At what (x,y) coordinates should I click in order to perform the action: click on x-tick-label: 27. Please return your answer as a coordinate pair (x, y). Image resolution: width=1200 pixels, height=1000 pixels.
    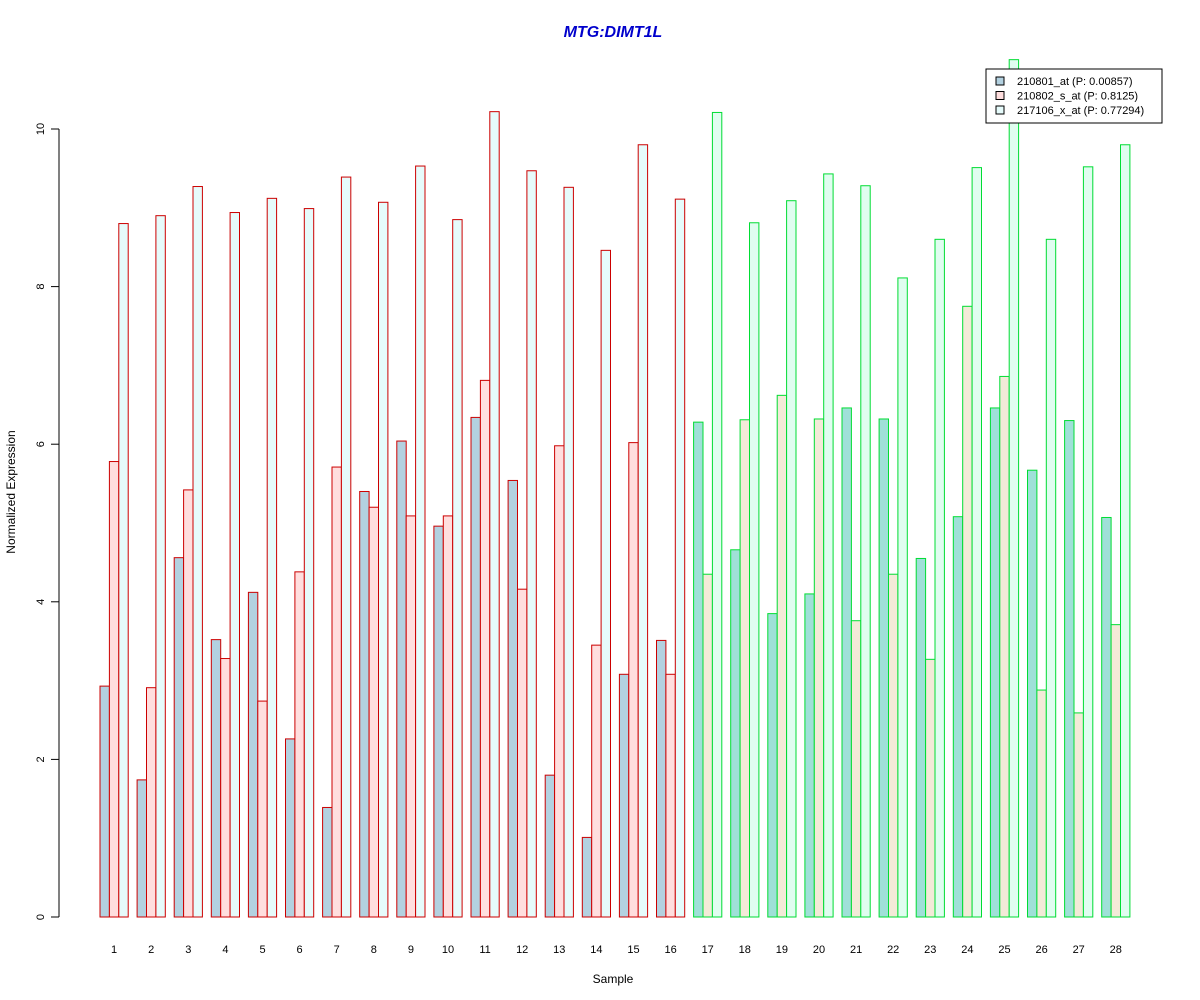
    Looking at the image, I should click on (1079, 950).